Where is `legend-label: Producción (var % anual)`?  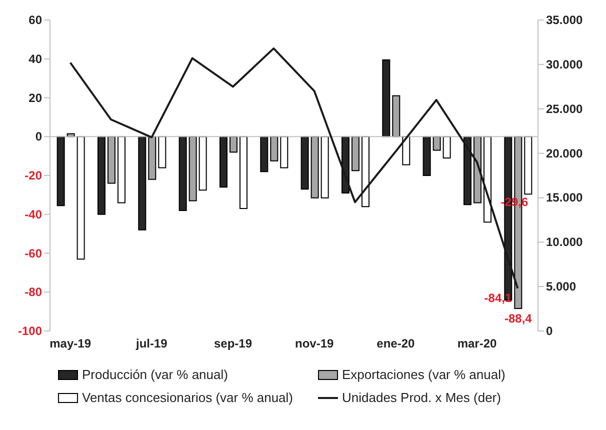
legend-label: Producción (var % anual) is located at coordinates (155, 374).